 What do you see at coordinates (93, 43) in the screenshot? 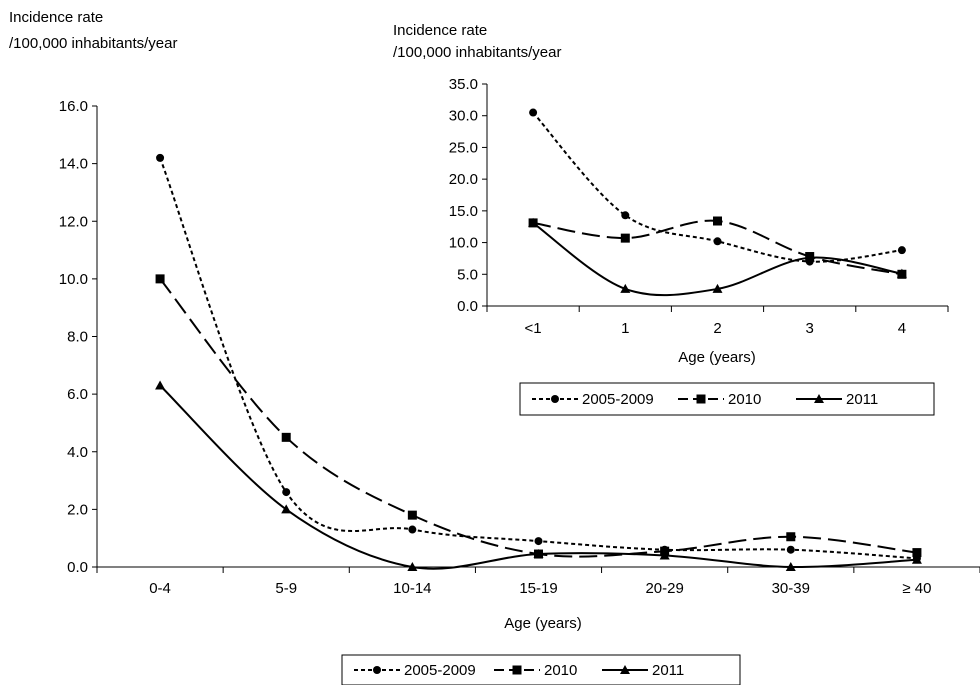
I see `main-ylabel-line2: /100,000 inhabitants/year` at bounding box center [93, 43].